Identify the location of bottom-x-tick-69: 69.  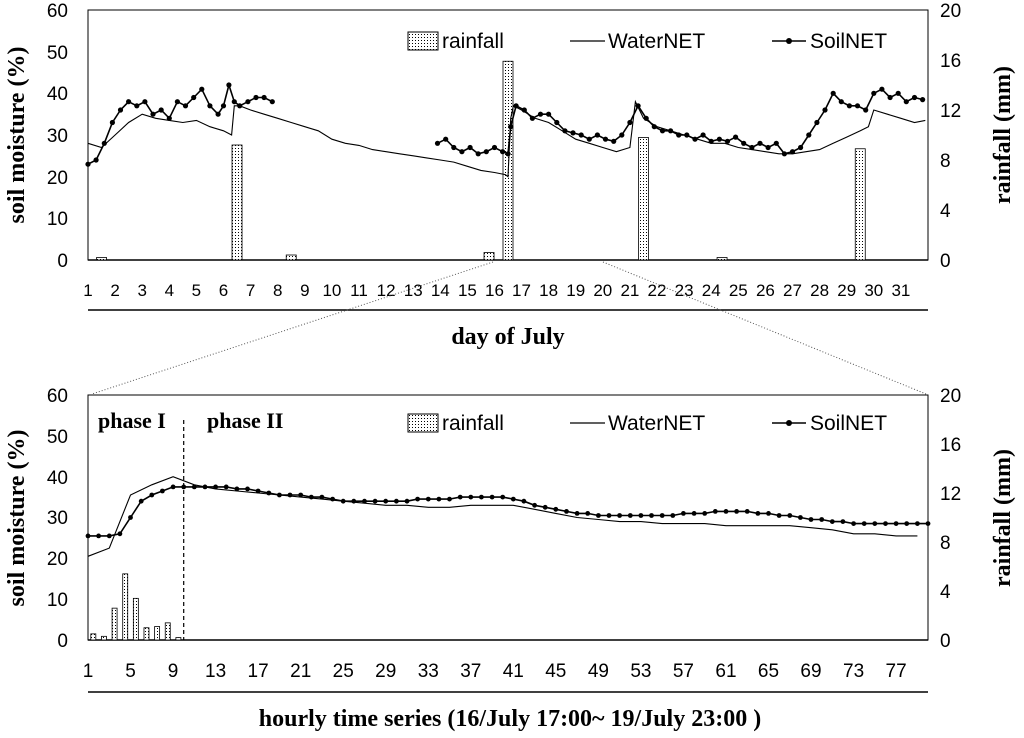
(810, 671).